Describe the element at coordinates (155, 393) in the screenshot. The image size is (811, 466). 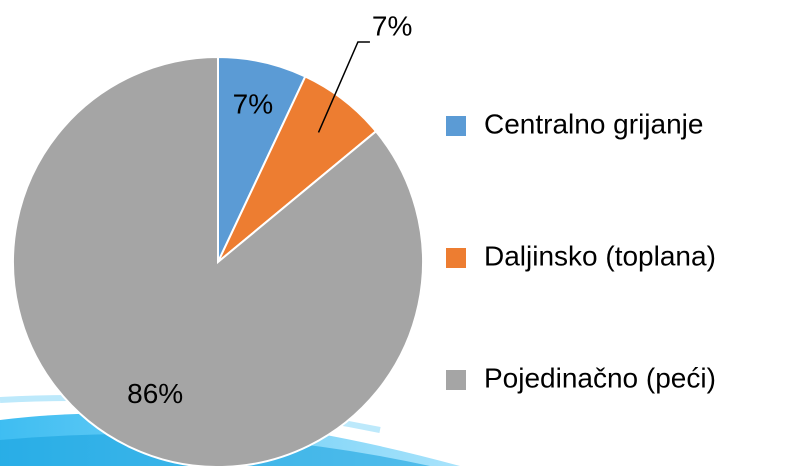
I see `data-label: 86%` at that location.